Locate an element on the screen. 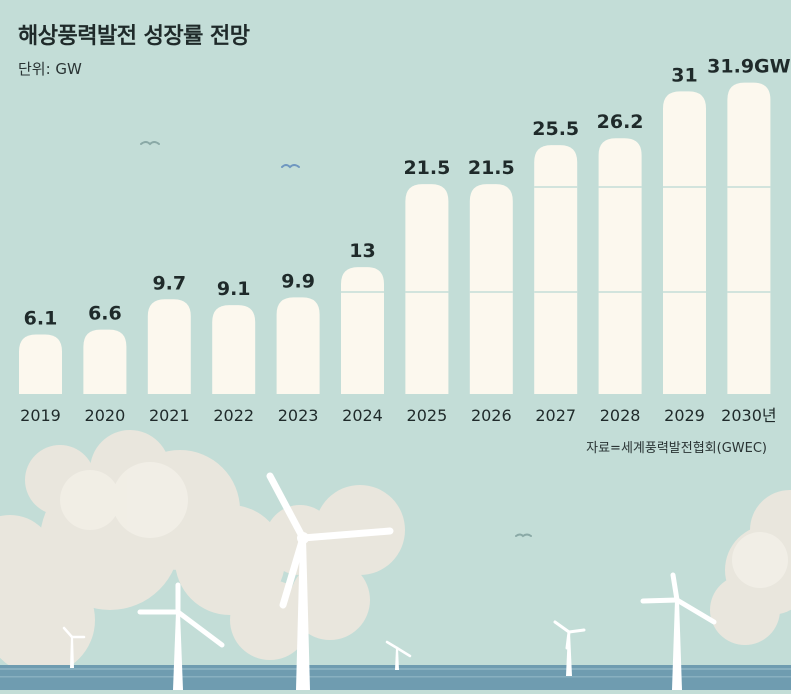 Image resolution: width=791 pixels, height=694 pixels. x-tick-2023: 2023 is located at coordinates (298, 415).